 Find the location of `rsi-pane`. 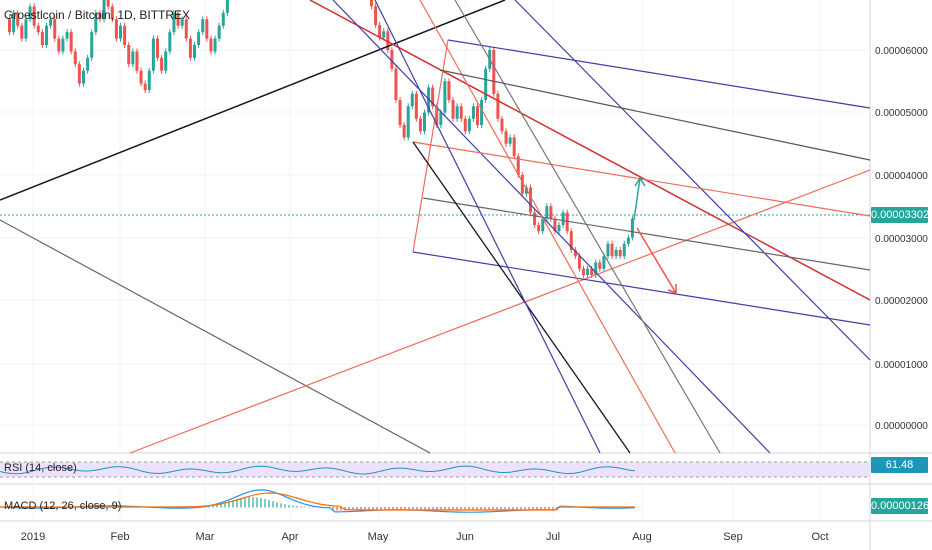

rsi-pane is located at coordinates (435, 469).